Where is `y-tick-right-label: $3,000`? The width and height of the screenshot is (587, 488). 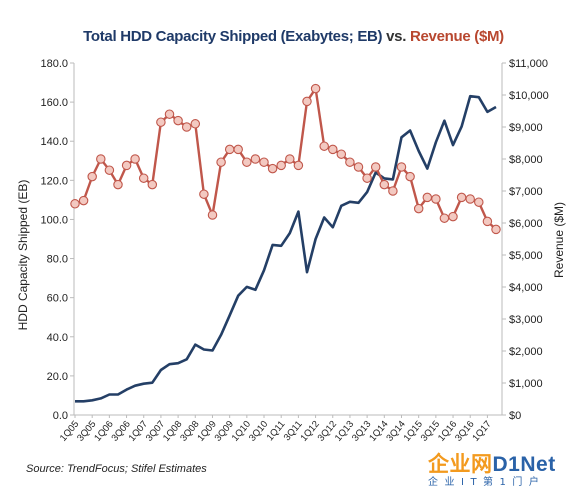 y-tick-right-label: $3,000 is located at coordinates (526, 320).